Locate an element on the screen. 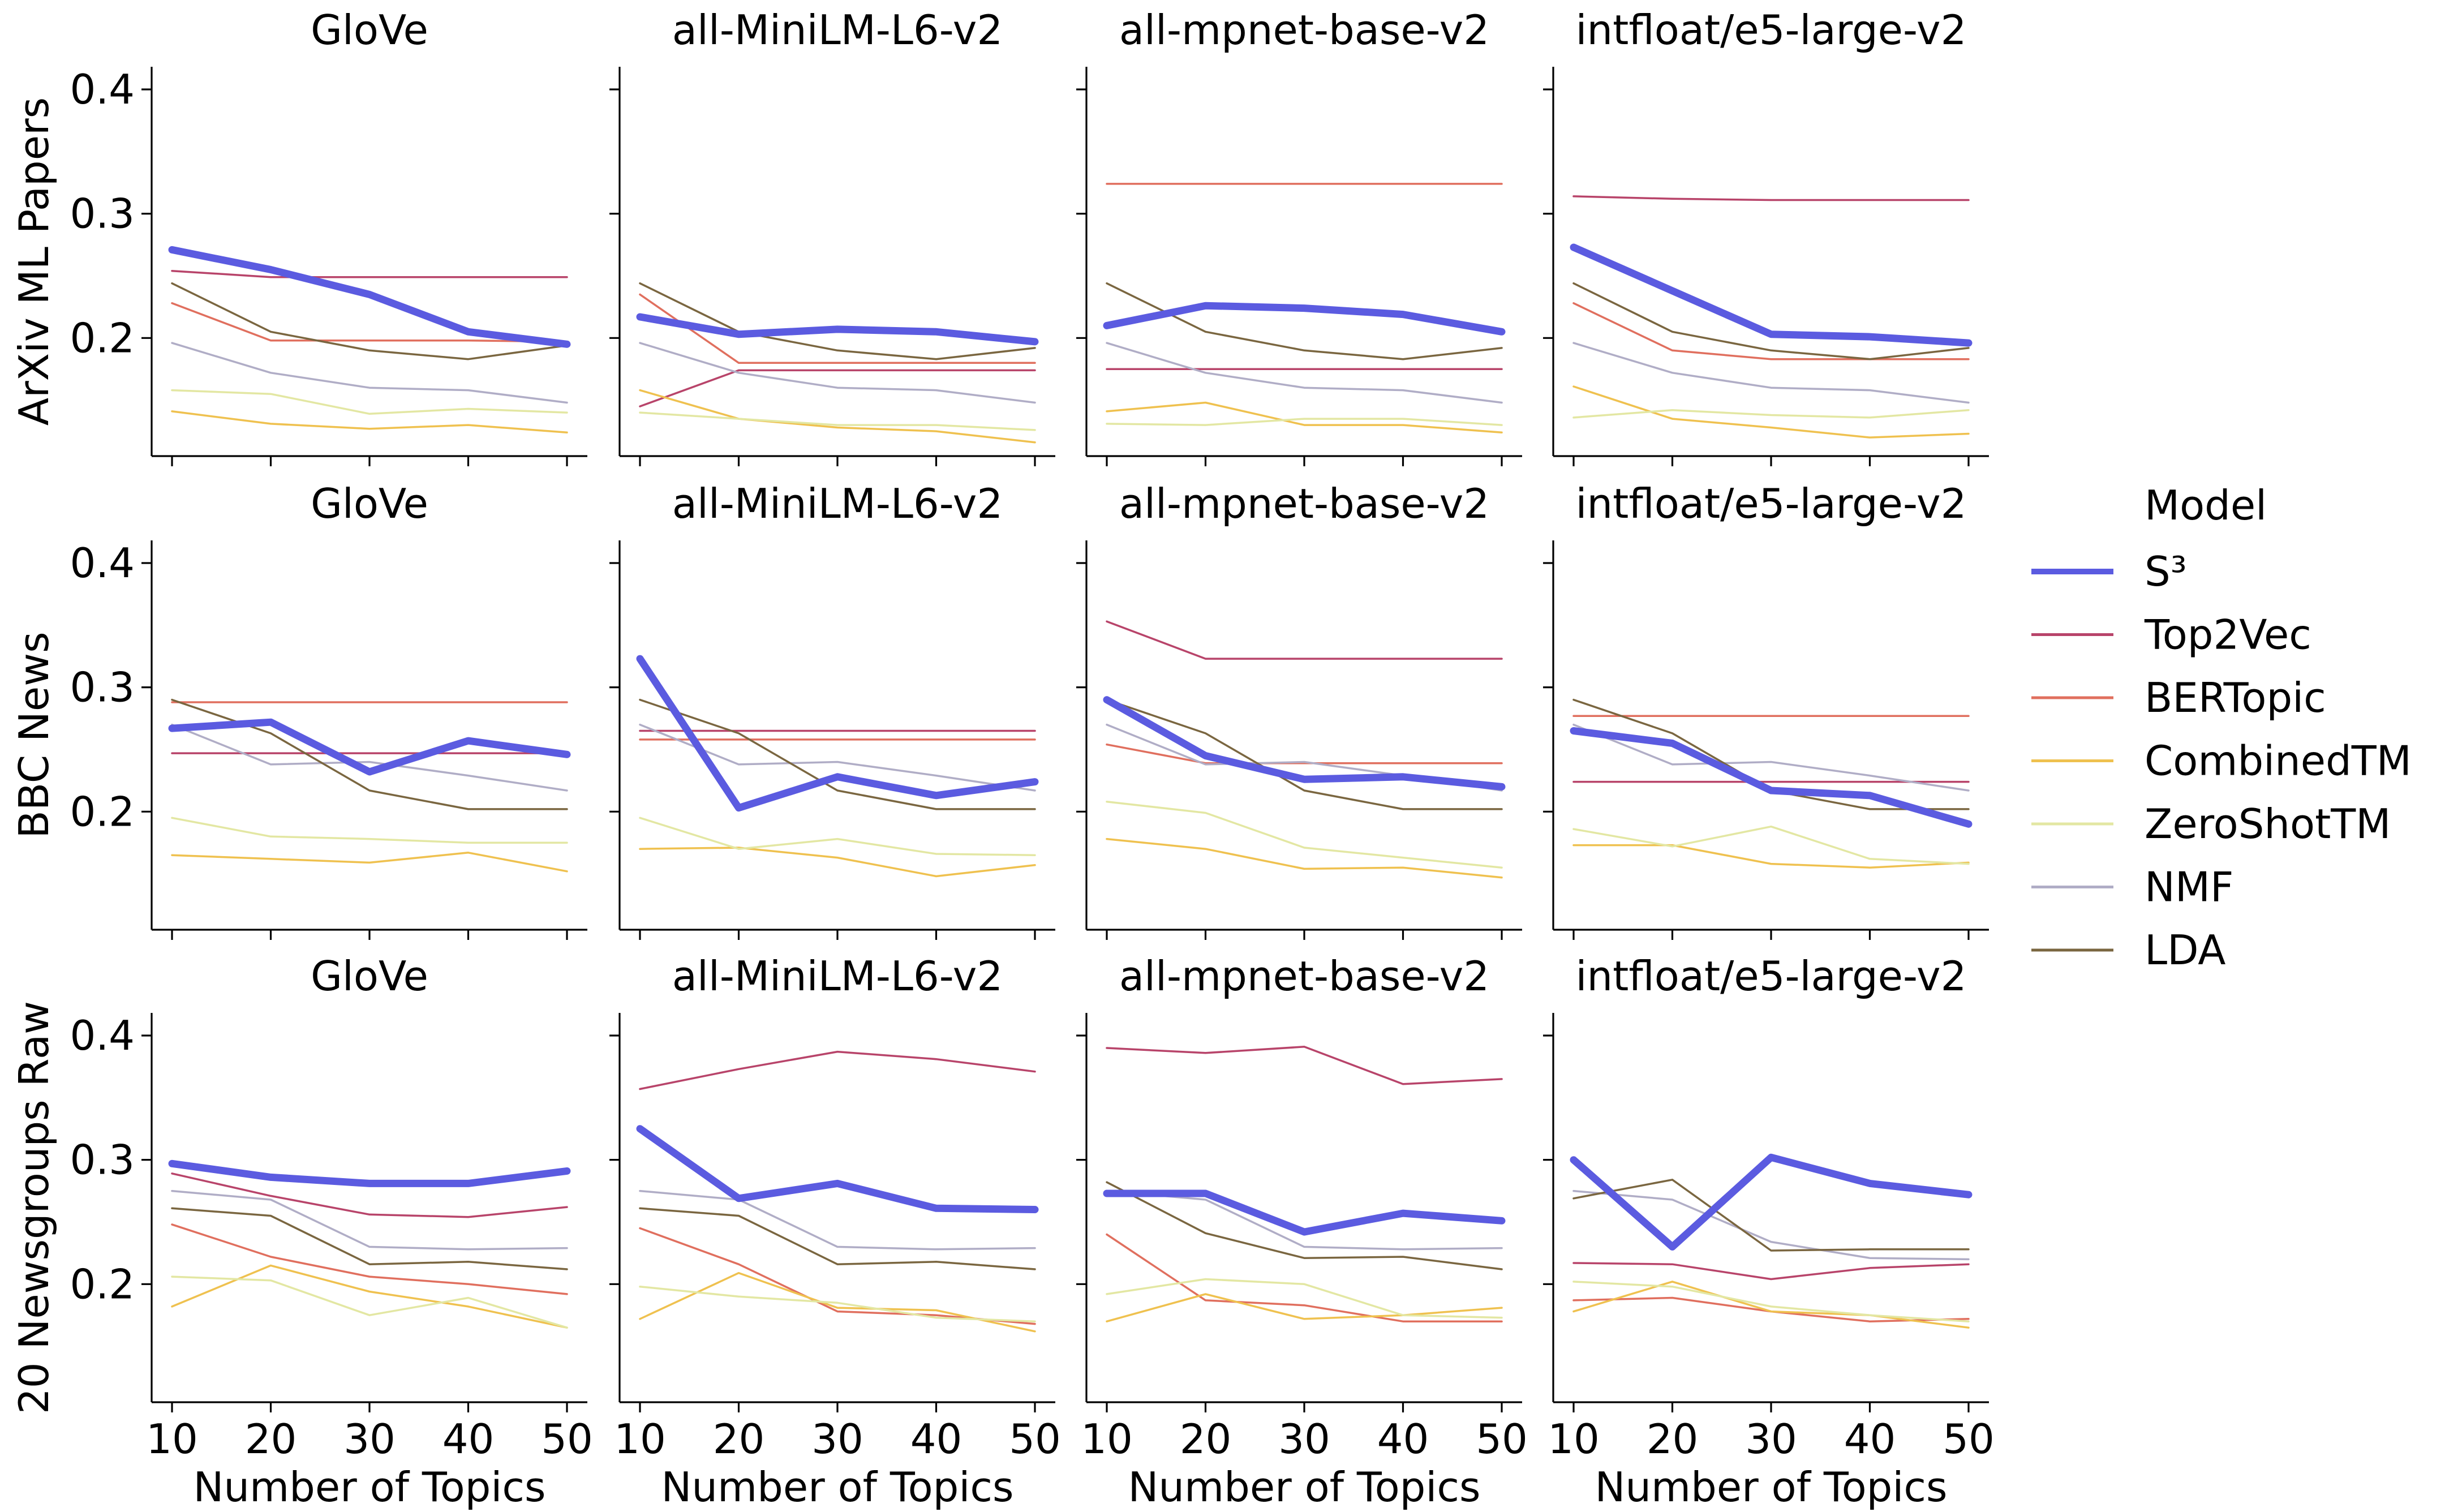 The width and height of the screenshot is (2445, 1512). legend-label: BERTopic is located at coordinates (2235, 697).